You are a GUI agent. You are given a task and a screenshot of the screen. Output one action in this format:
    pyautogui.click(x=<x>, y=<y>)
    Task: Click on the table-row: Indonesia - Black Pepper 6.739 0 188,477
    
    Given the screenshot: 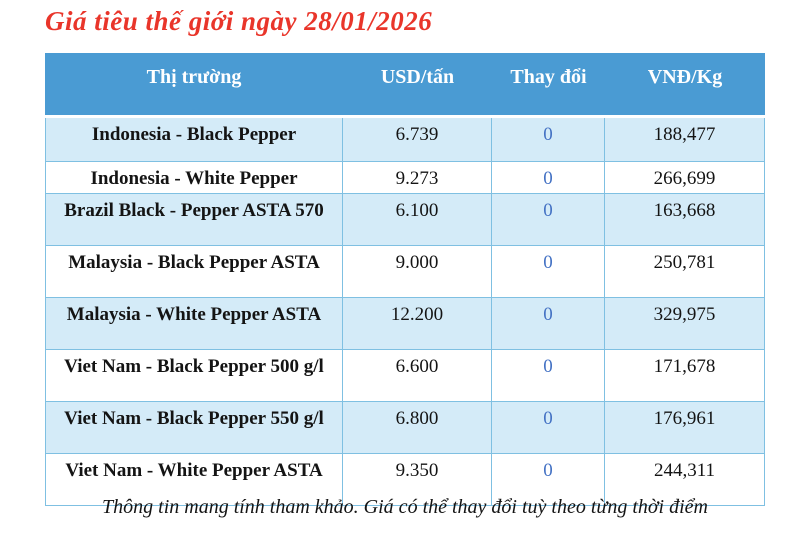 What is the action you would take?
    pyautogui.click(x=405, y=140)
    